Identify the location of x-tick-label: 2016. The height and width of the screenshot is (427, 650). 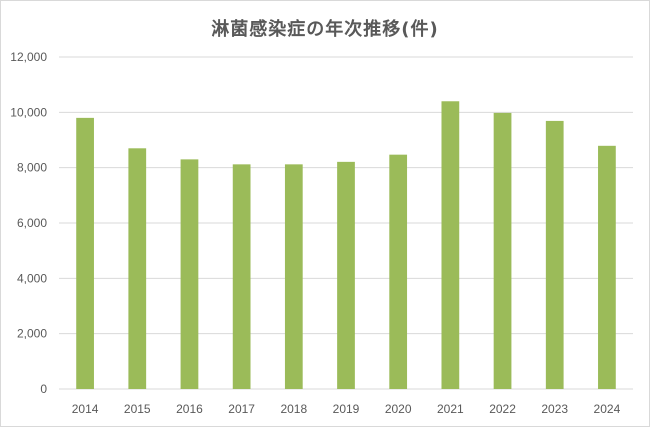
(189, 409).